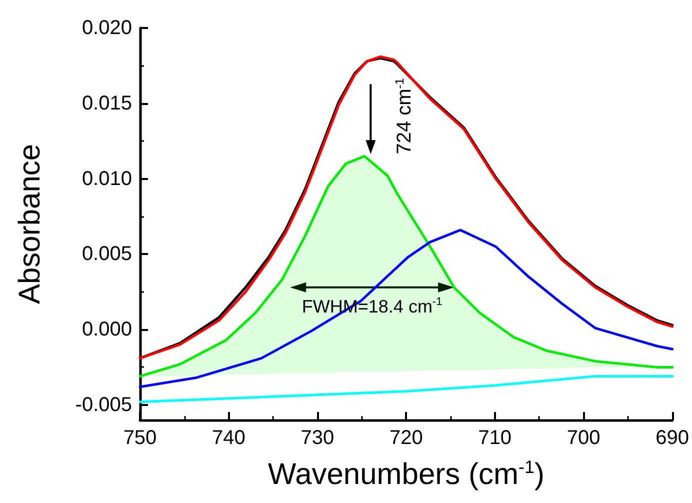  I want to click on y-axis-title: Absorbance, so click(30, 224).